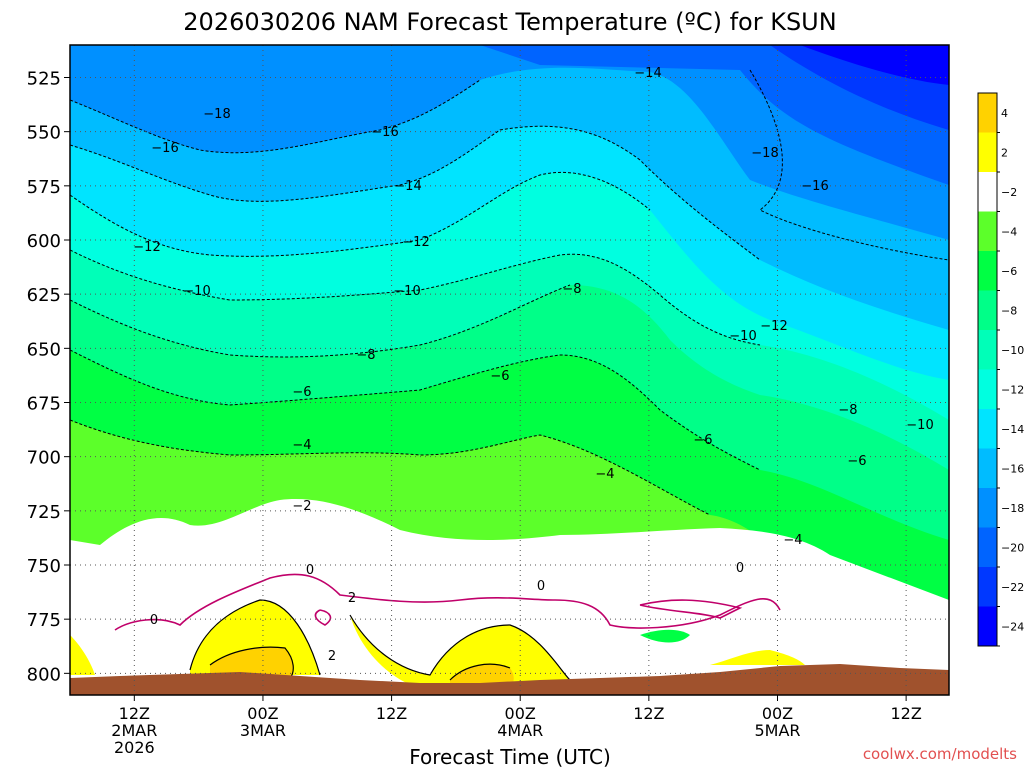 This screenshot has width=1024, height=768. I want to click on colorbar-label: −8, so click(1009, 310).